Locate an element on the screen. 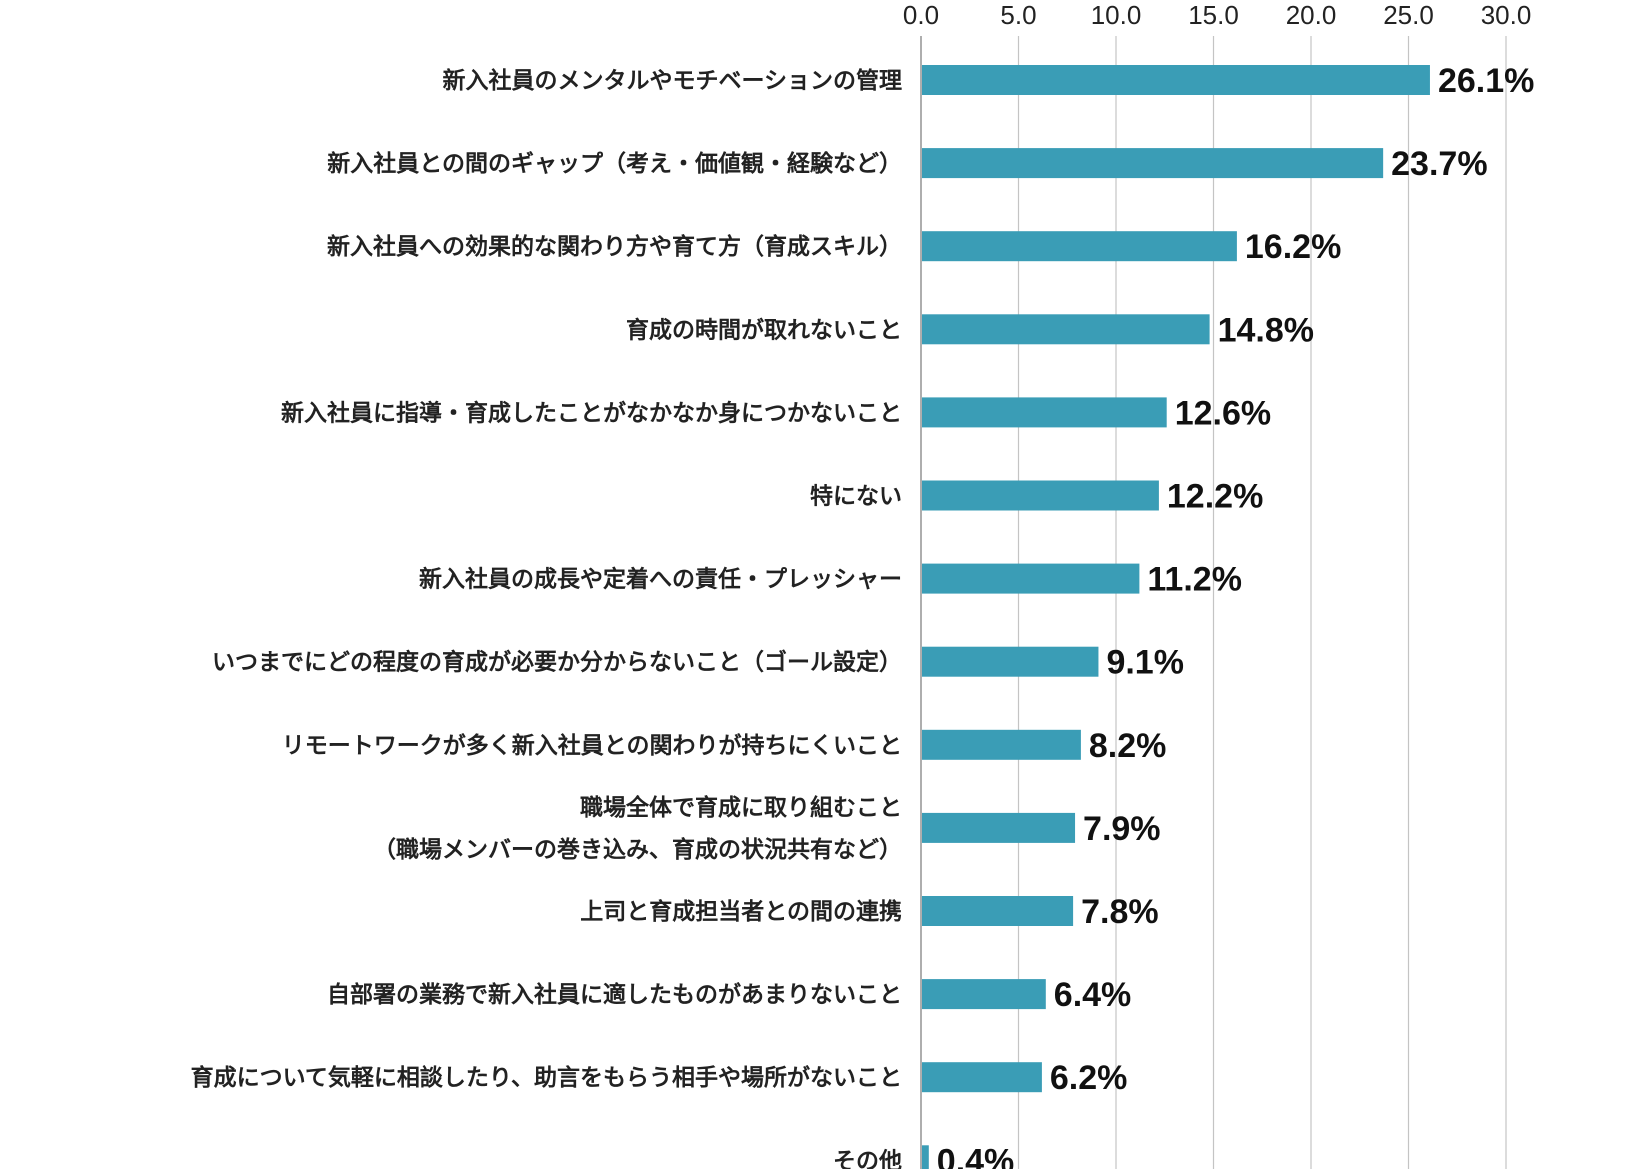 The height and width of the screenshot is (1169, 1646). data-label: 12.2% is located at coordinates (1215, 497).